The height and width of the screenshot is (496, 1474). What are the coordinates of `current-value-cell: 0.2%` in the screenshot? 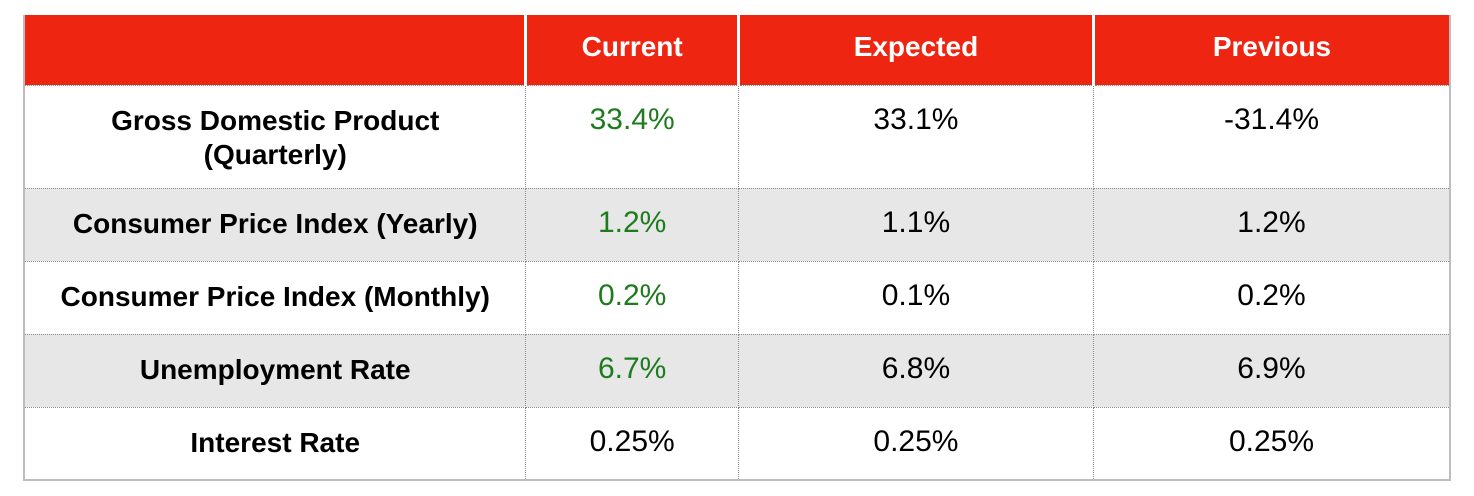 It's located at (632, 297).